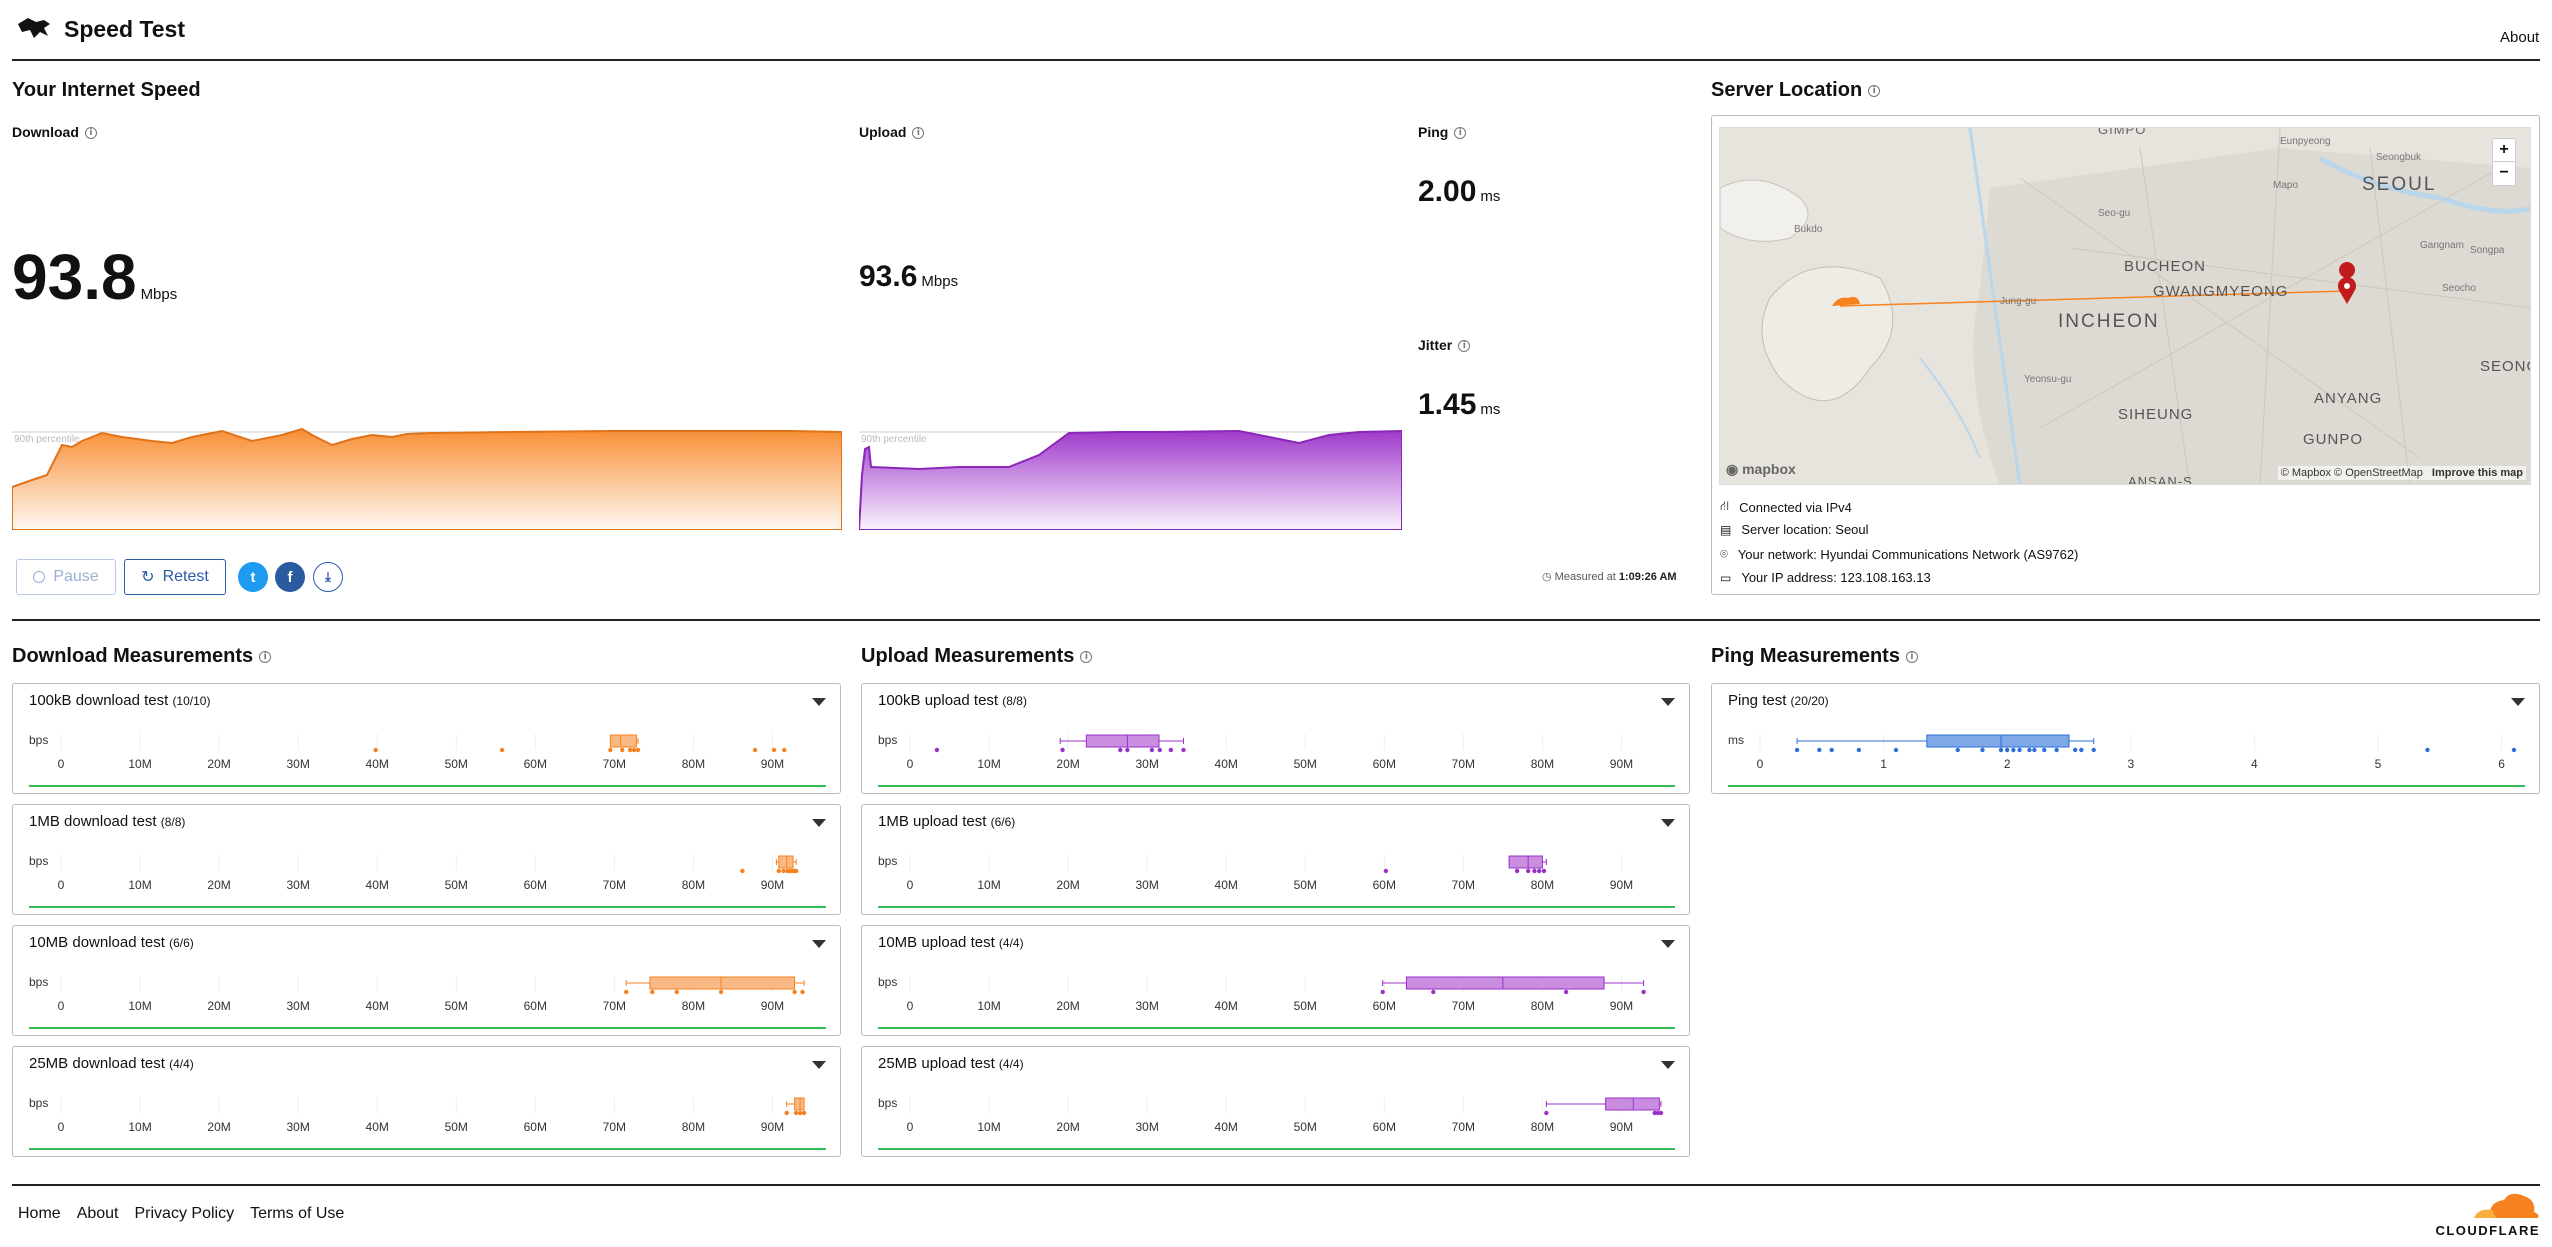  What do you see at coordinates (1778, 700) in the screenshot?
I see `test-title: Ping test (20/20)` at bounding box center [1778, 700].